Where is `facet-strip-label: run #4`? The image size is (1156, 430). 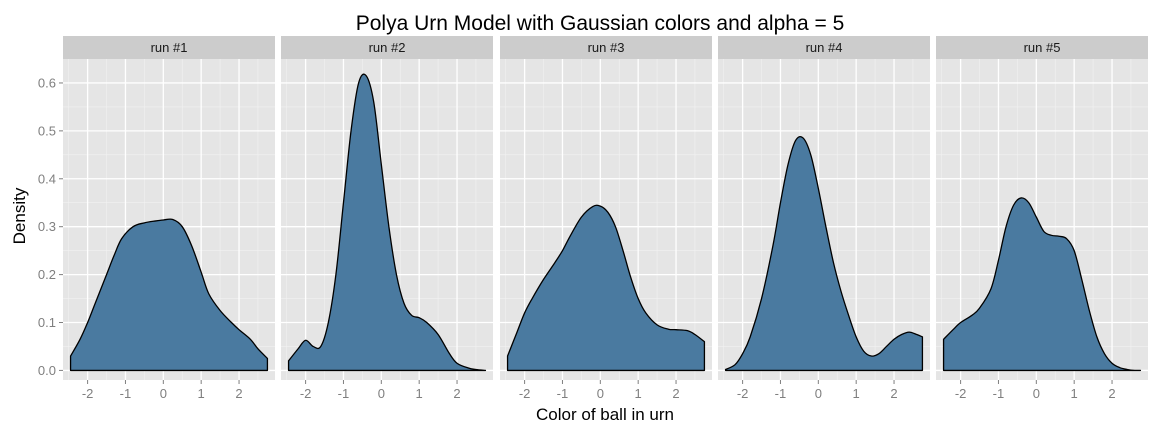 facet-strip-label: run #4 is located at coordinates (824, 47).